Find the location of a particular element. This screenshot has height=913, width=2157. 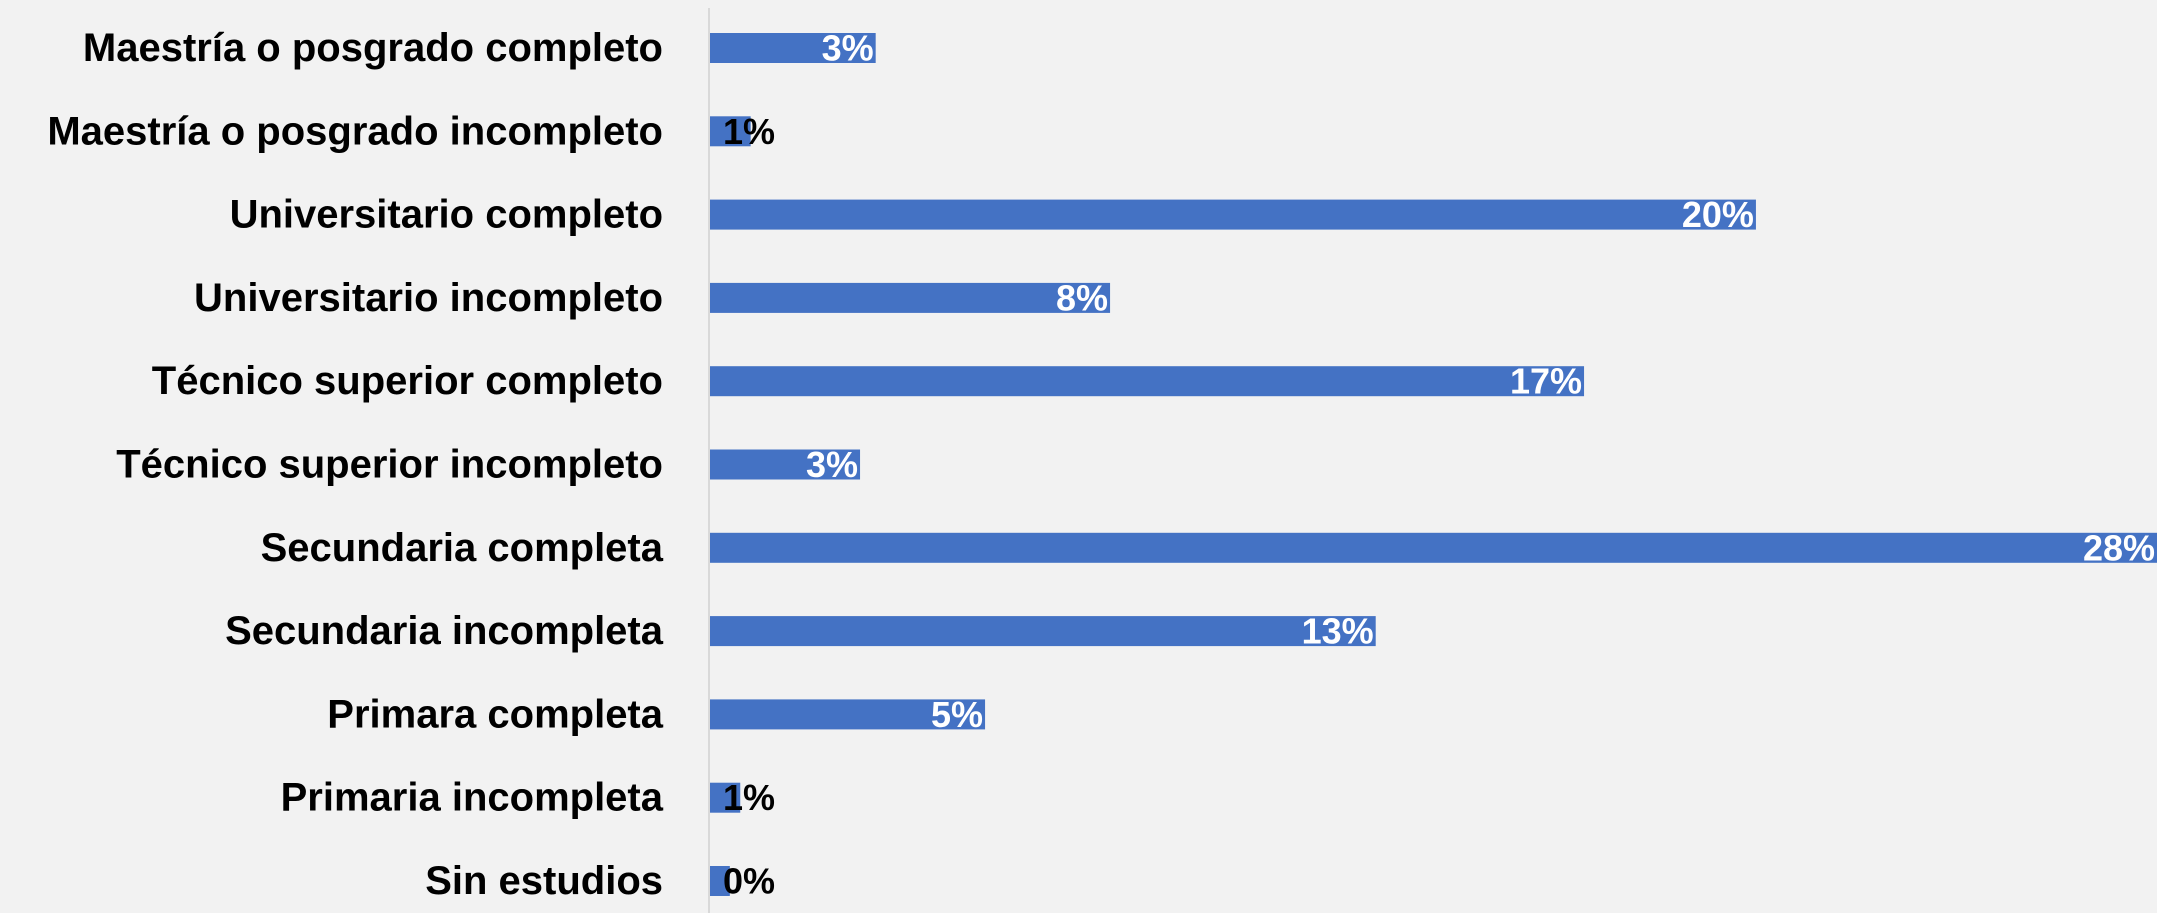

data-label: 13% is located at coordinates (1338, 631).